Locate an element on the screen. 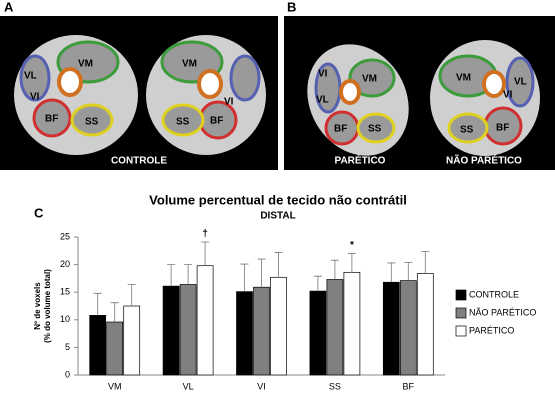  y-tick-label: 5 is located at coordinates (67, 347).